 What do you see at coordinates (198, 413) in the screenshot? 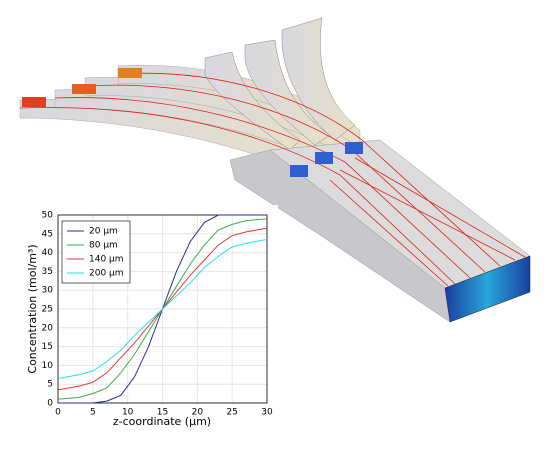
I see `x-tick-label: 20` at bounding box center [198, 413].